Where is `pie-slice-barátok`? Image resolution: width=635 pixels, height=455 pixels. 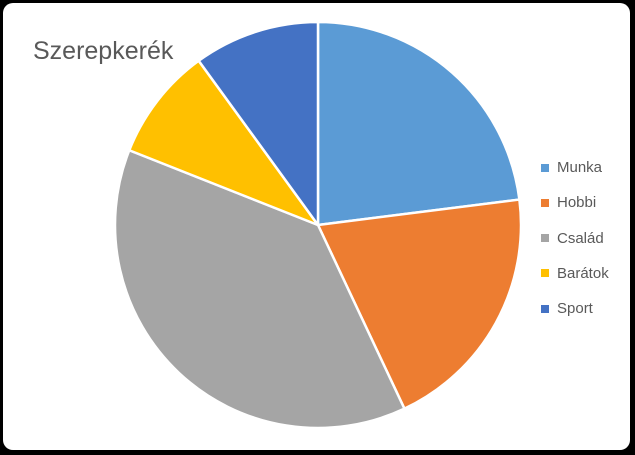
pie-slice-barátok is located at coordinates (224, 143).